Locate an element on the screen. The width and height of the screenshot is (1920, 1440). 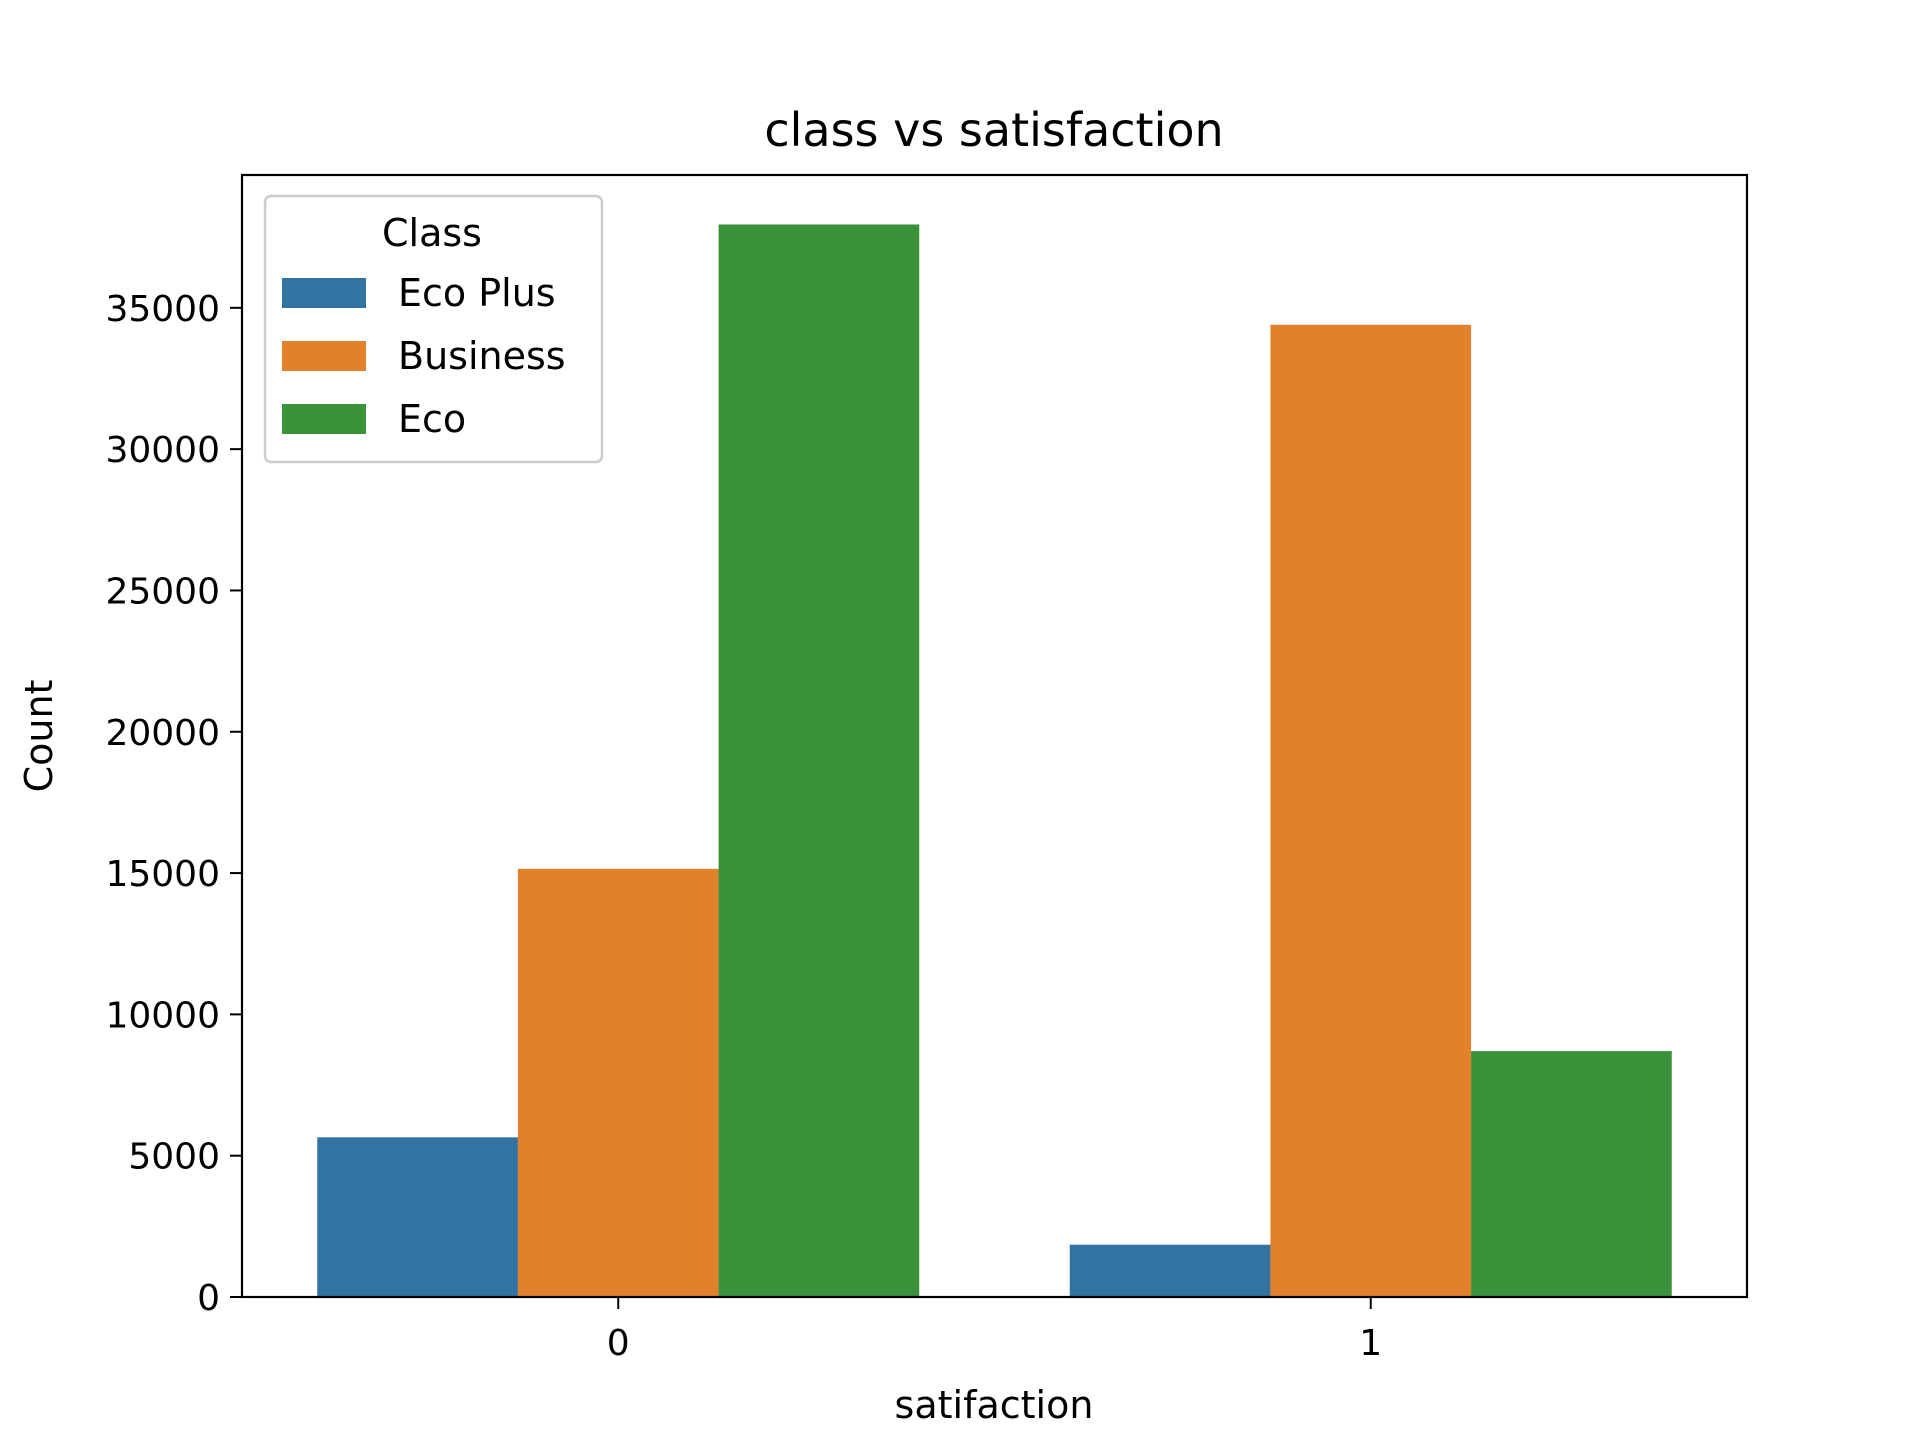
y-tick-label: 30000 is located at coordinates (162, 450).